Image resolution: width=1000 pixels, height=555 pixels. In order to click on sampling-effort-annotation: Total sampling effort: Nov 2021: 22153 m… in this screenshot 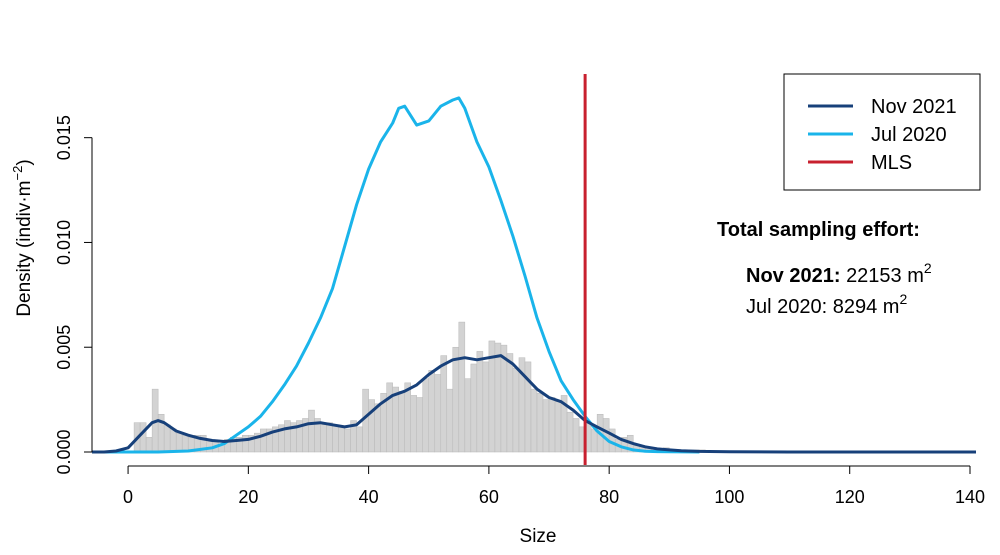, I will do `click(824, 268)`.